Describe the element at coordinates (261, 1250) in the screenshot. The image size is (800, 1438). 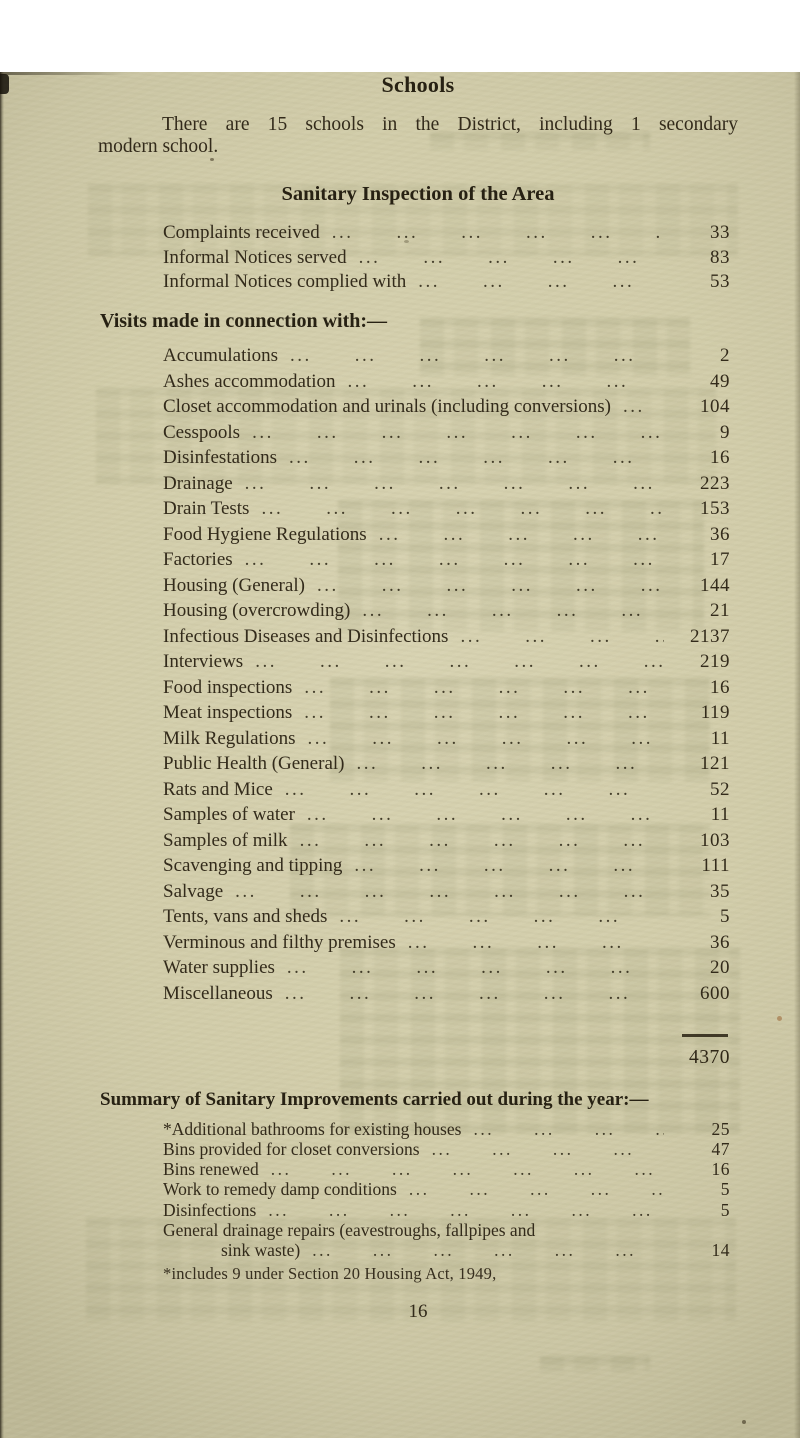
I see `stat-label: sink waste)` at that location.